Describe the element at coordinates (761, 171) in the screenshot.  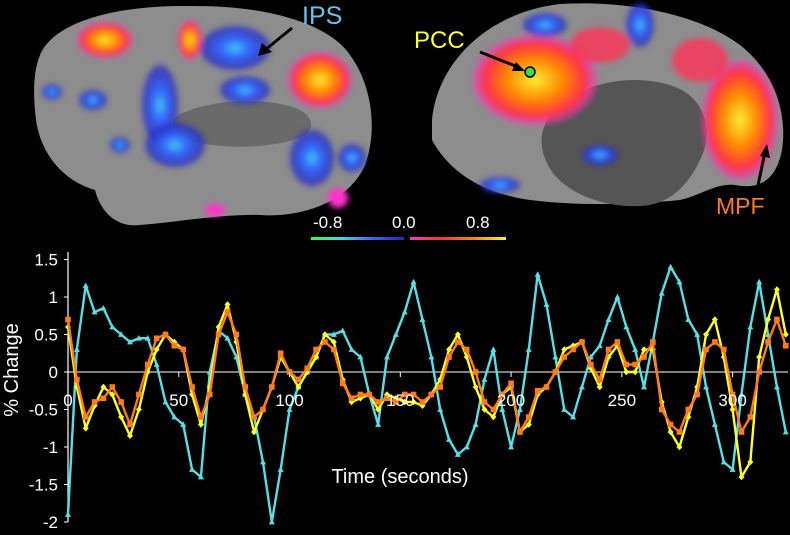
I see `mpf-arrow` at that location.